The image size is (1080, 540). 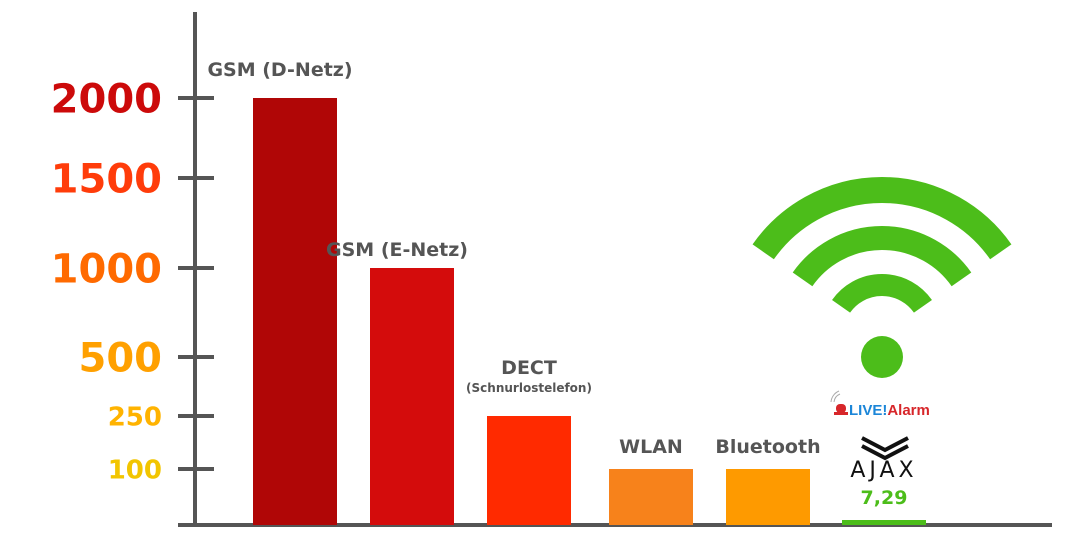 What do you see at coordinates (529, 388) in the screenshot?
I see `bar-sublabel: (Schnurlostelefon)` at bounding box center [529, 388].